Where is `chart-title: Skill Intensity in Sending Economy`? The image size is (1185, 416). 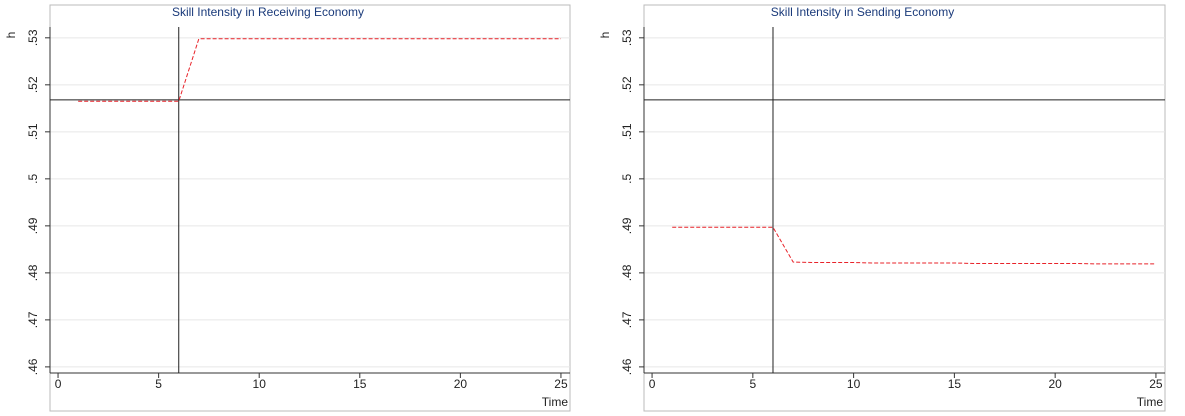
chart-title: Skill Intensity in Sending Economy is located at coordinates (862, 12).